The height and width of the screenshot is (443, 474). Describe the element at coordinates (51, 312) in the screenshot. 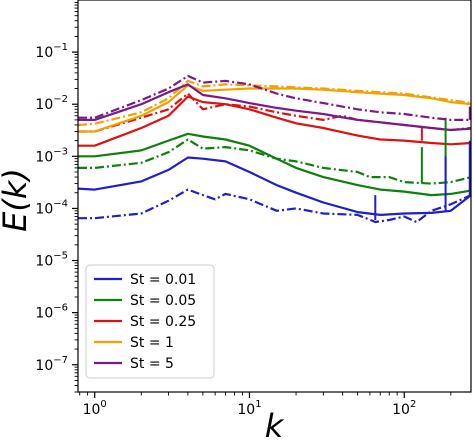

I see `y-tick-label-1: 10⁻⁶` at that location.